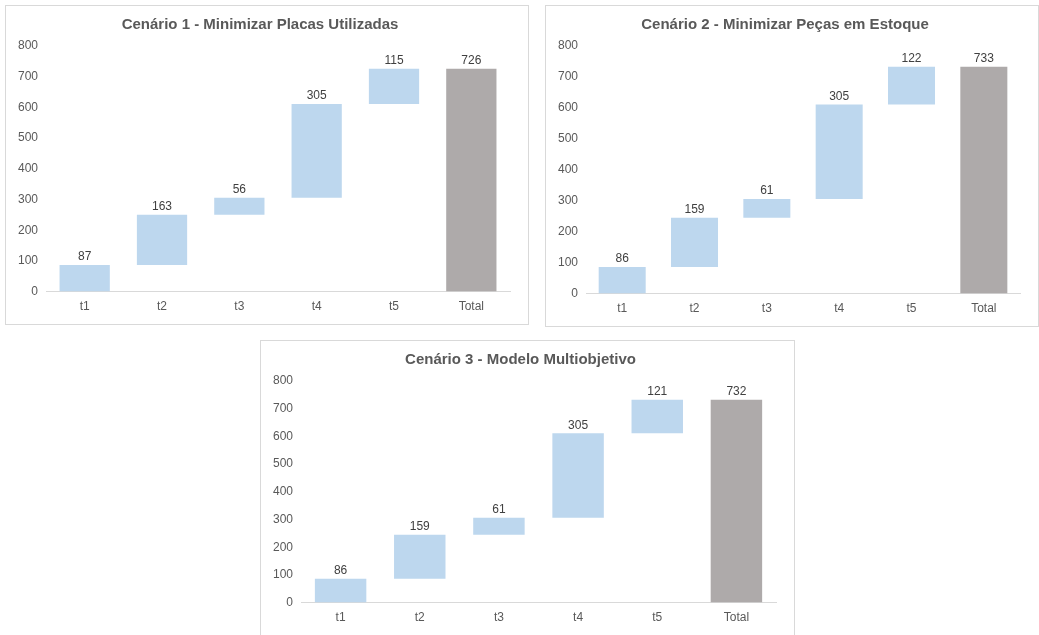  What do you see at coordinates (162, 206) in the screenshot?
I see `data-label: 163` at bounding box center [162, 206].